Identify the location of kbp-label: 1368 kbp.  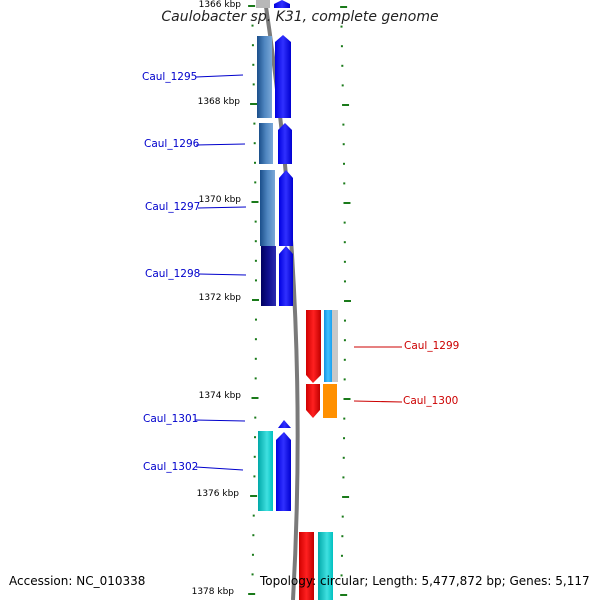
(218, 102).